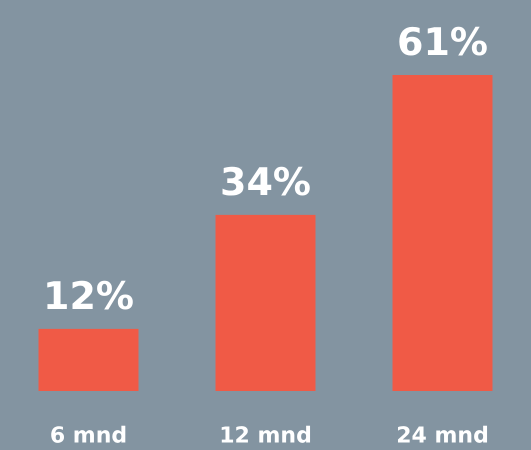  I want to click on data-label: 61%, so click(442, 42).